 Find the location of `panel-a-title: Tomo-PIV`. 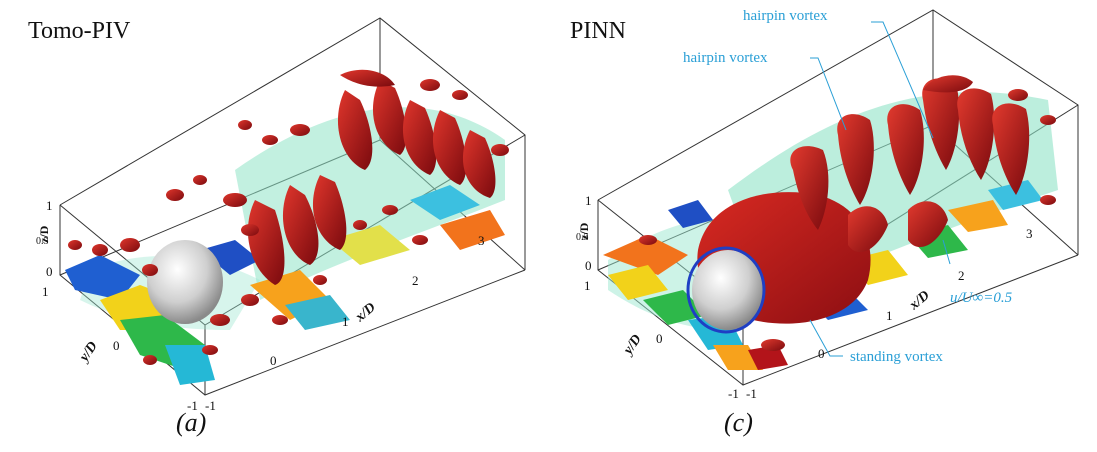

panel-a-title: Tomo-PIV is located at coordinates (79, 31).